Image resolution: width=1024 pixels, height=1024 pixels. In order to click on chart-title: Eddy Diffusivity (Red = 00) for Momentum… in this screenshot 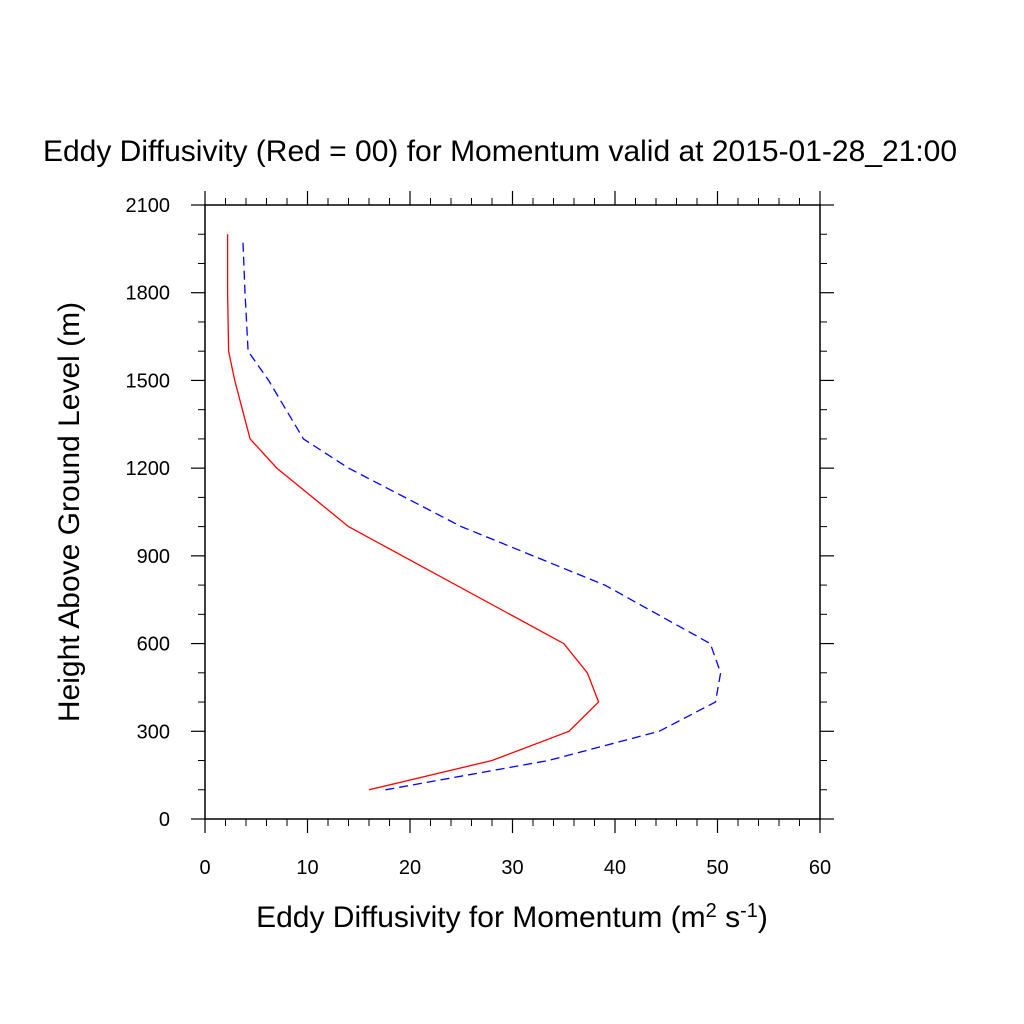, I will do `click(500, 151)`.